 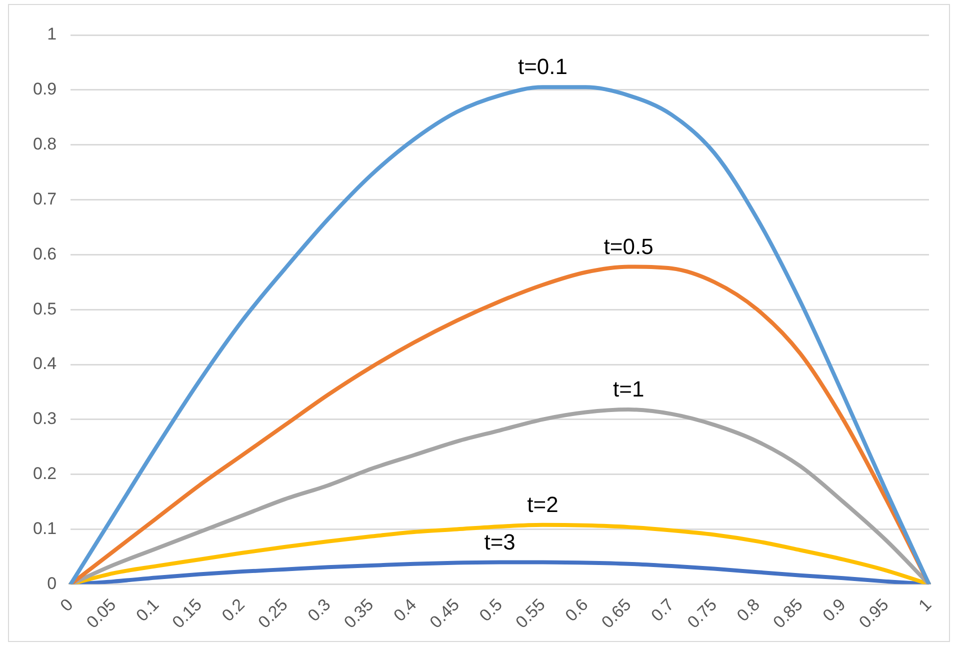 What do you see at coordinates (44, 254) in the screenshot?
I see `y-tick-label: 0.6` at bounding box center [44, 254].